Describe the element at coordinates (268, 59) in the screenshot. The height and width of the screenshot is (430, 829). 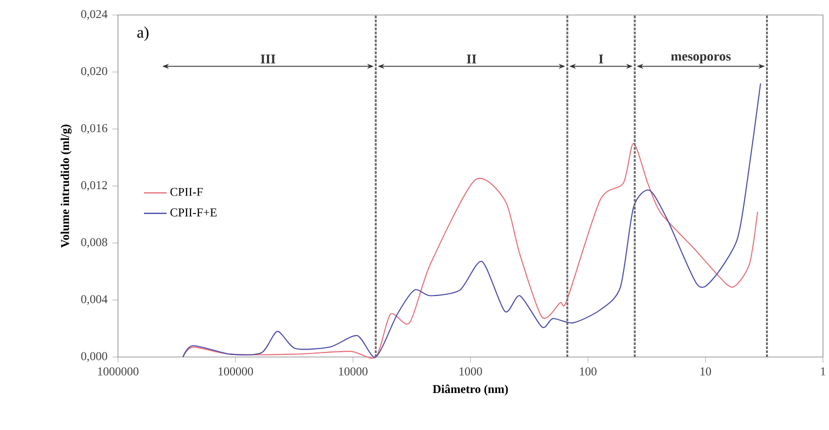
I see `annotation: III` at that location.